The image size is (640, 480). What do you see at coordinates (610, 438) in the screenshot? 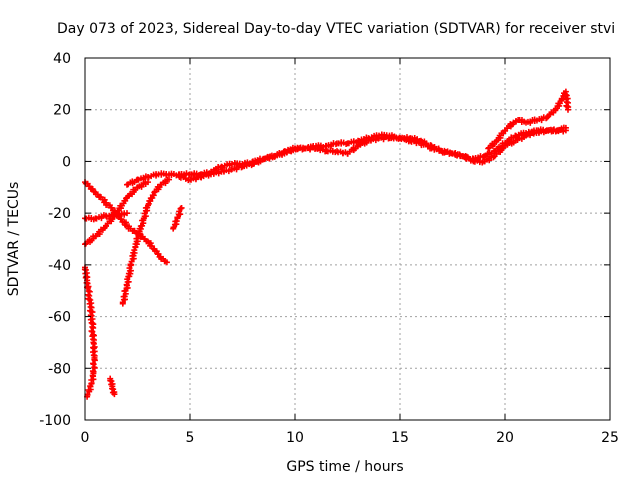
I see `x-tick-label: 25` at bounding box center [610, 438].